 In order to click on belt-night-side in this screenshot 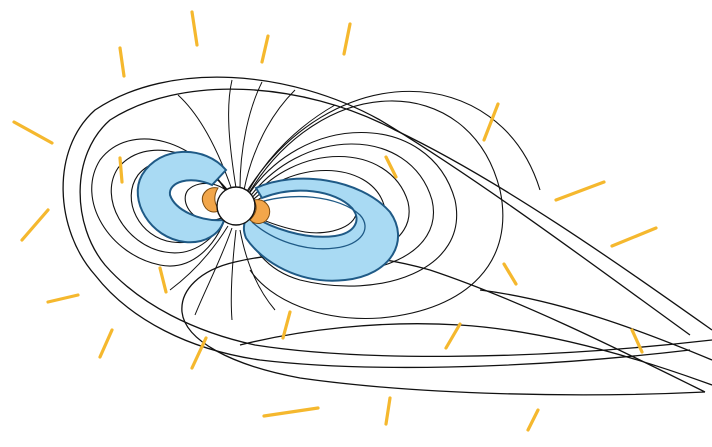, I will do `click(321, 229)`.